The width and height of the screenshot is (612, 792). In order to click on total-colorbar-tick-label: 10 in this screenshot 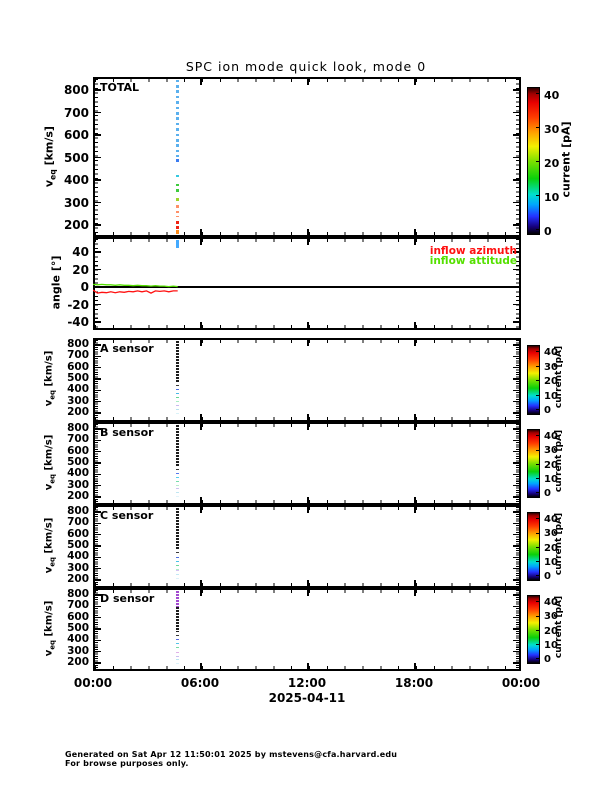, I will do `click(552, 197)`.